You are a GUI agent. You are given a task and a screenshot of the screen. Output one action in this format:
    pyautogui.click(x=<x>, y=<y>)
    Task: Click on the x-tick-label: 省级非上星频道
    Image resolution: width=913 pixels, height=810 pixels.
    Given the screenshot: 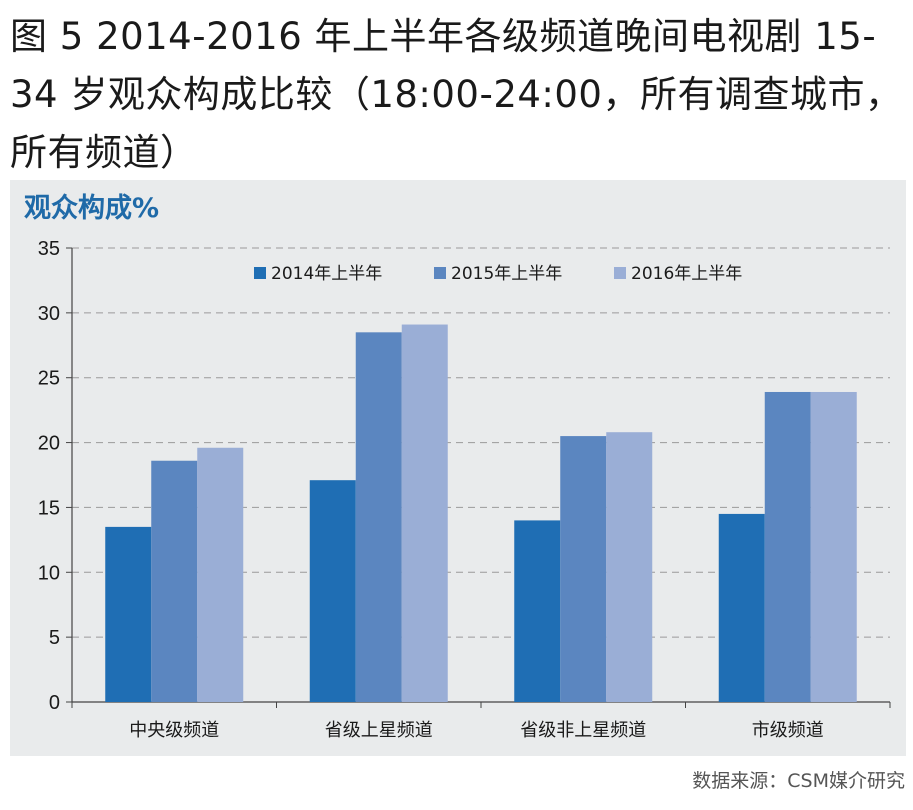 What is the action you would take?
    pyautogui.click(x=583, y=730)
    